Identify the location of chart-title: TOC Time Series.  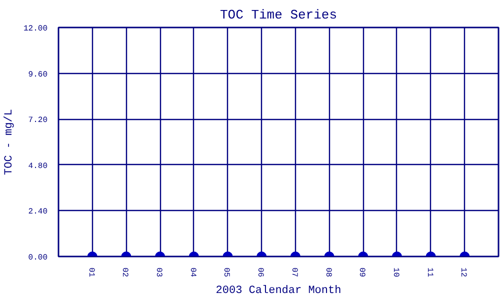
(279, 15).